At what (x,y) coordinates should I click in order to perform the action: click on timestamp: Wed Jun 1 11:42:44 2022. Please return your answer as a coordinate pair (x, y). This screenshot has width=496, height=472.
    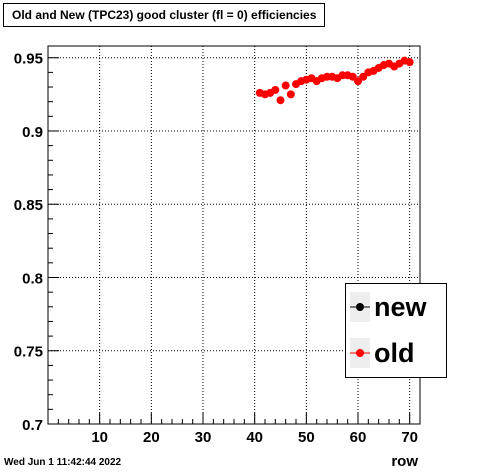
    Looking at the image, I should click on (63, 462).